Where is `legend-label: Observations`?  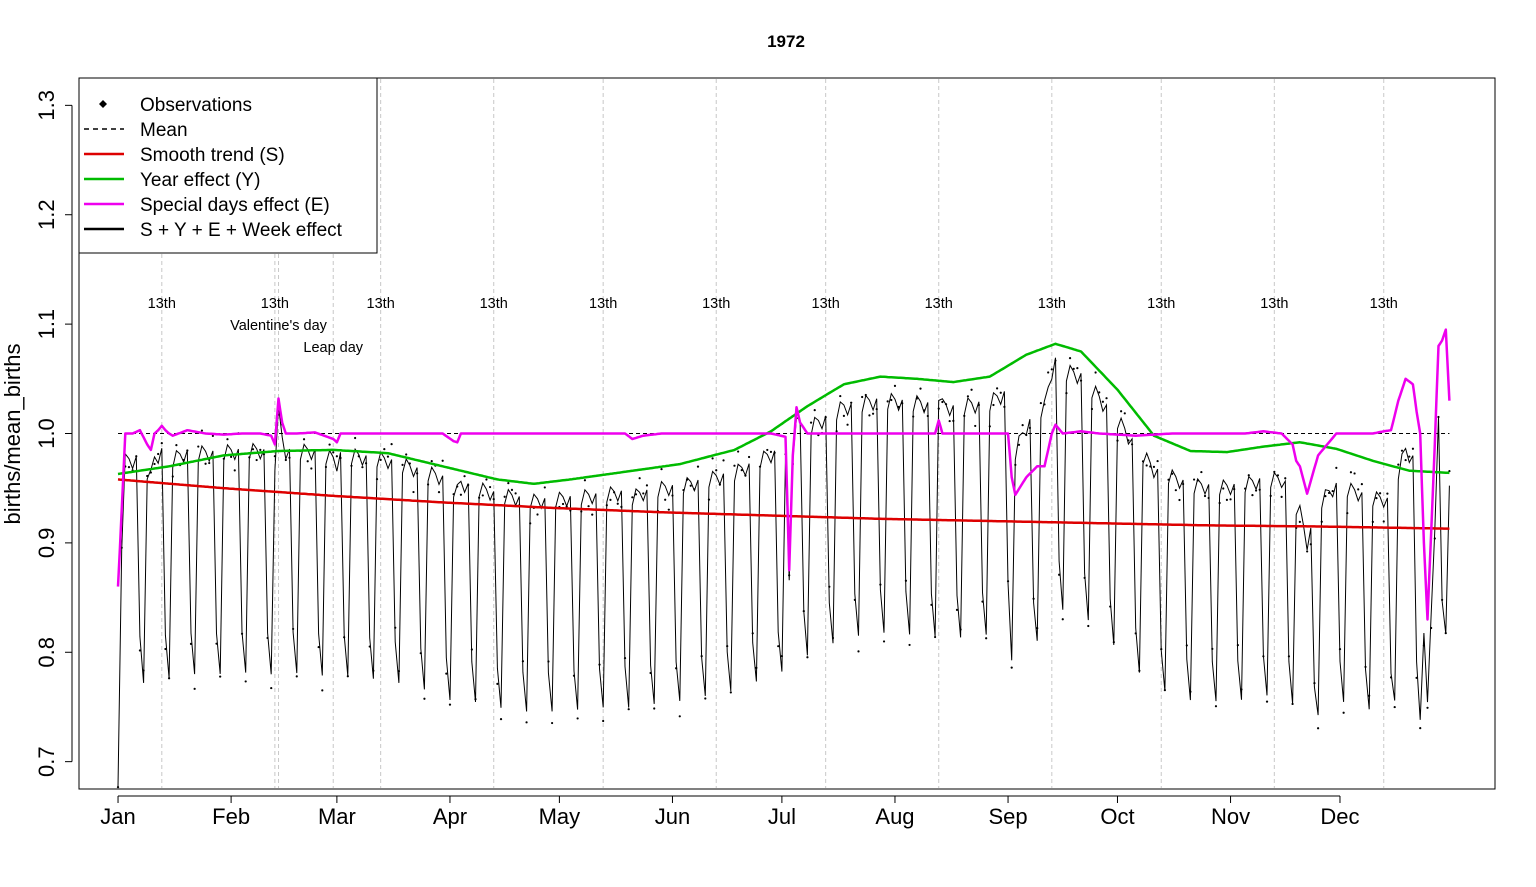 legend-label: Observations is located at coordinates (196, 105).